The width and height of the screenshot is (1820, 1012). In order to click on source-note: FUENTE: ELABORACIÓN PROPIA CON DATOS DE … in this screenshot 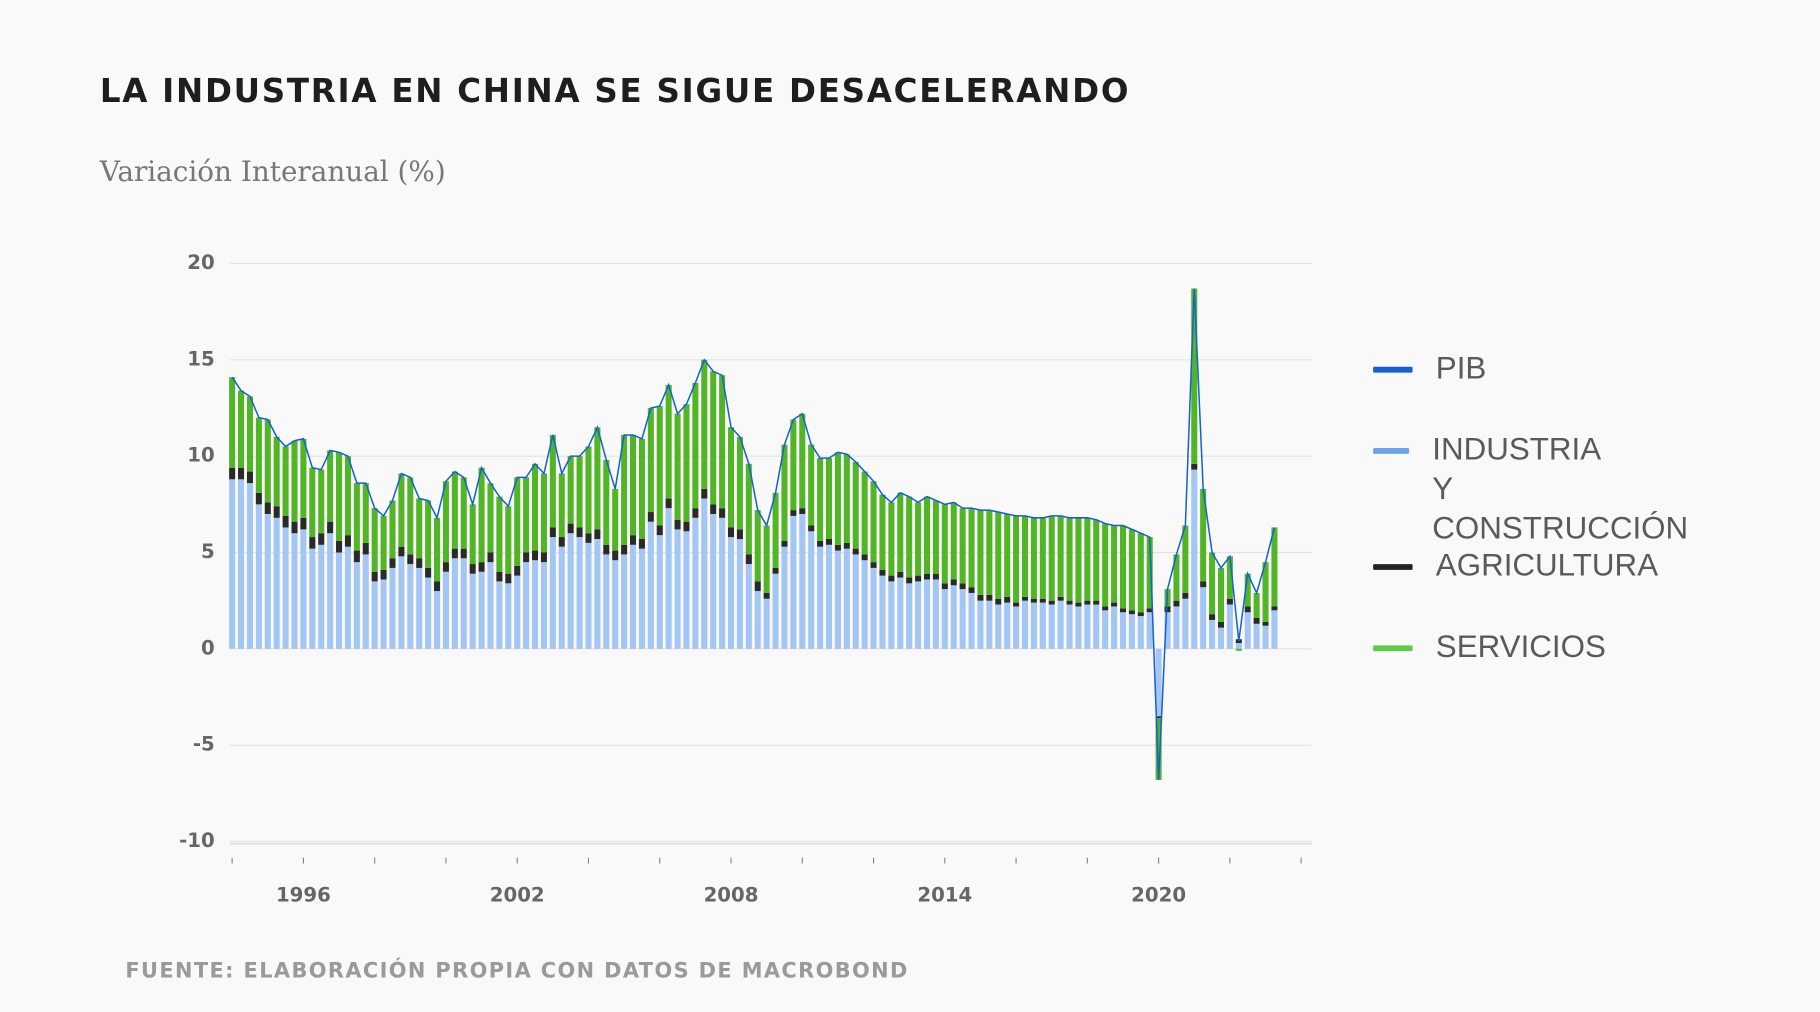, I will do `click(516, 969)`.